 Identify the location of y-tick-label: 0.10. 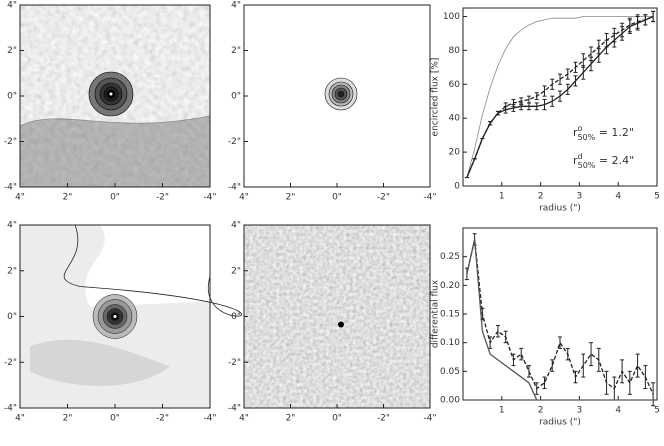
(450, 343).